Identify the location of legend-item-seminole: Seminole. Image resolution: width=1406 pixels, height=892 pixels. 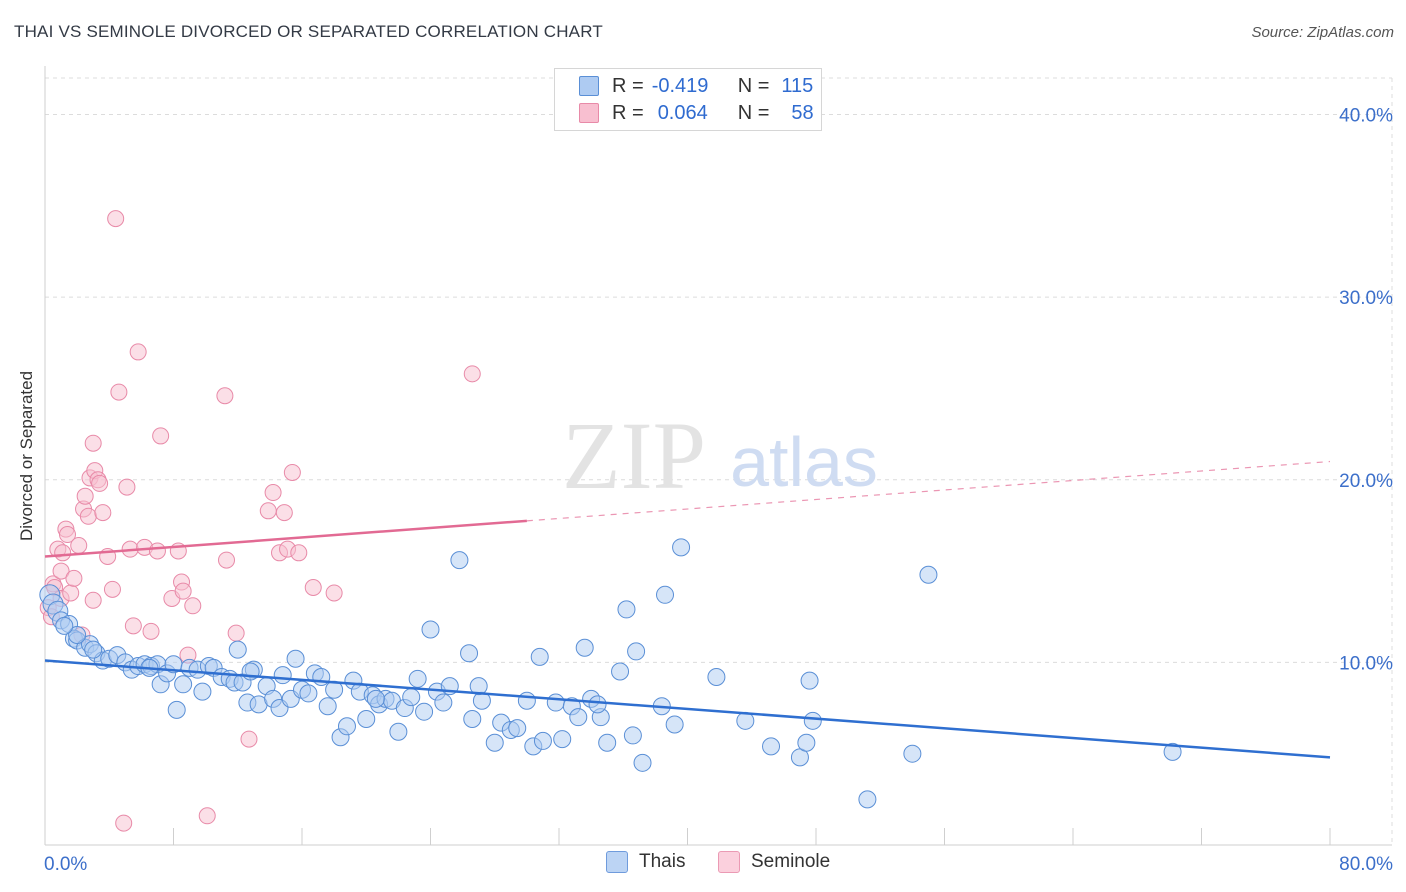
(774, 862).